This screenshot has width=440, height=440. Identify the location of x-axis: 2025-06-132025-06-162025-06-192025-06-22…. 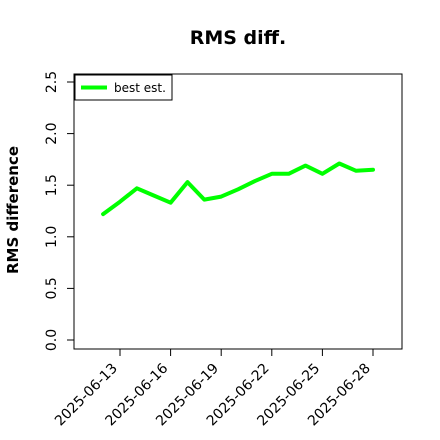
(213, 389).